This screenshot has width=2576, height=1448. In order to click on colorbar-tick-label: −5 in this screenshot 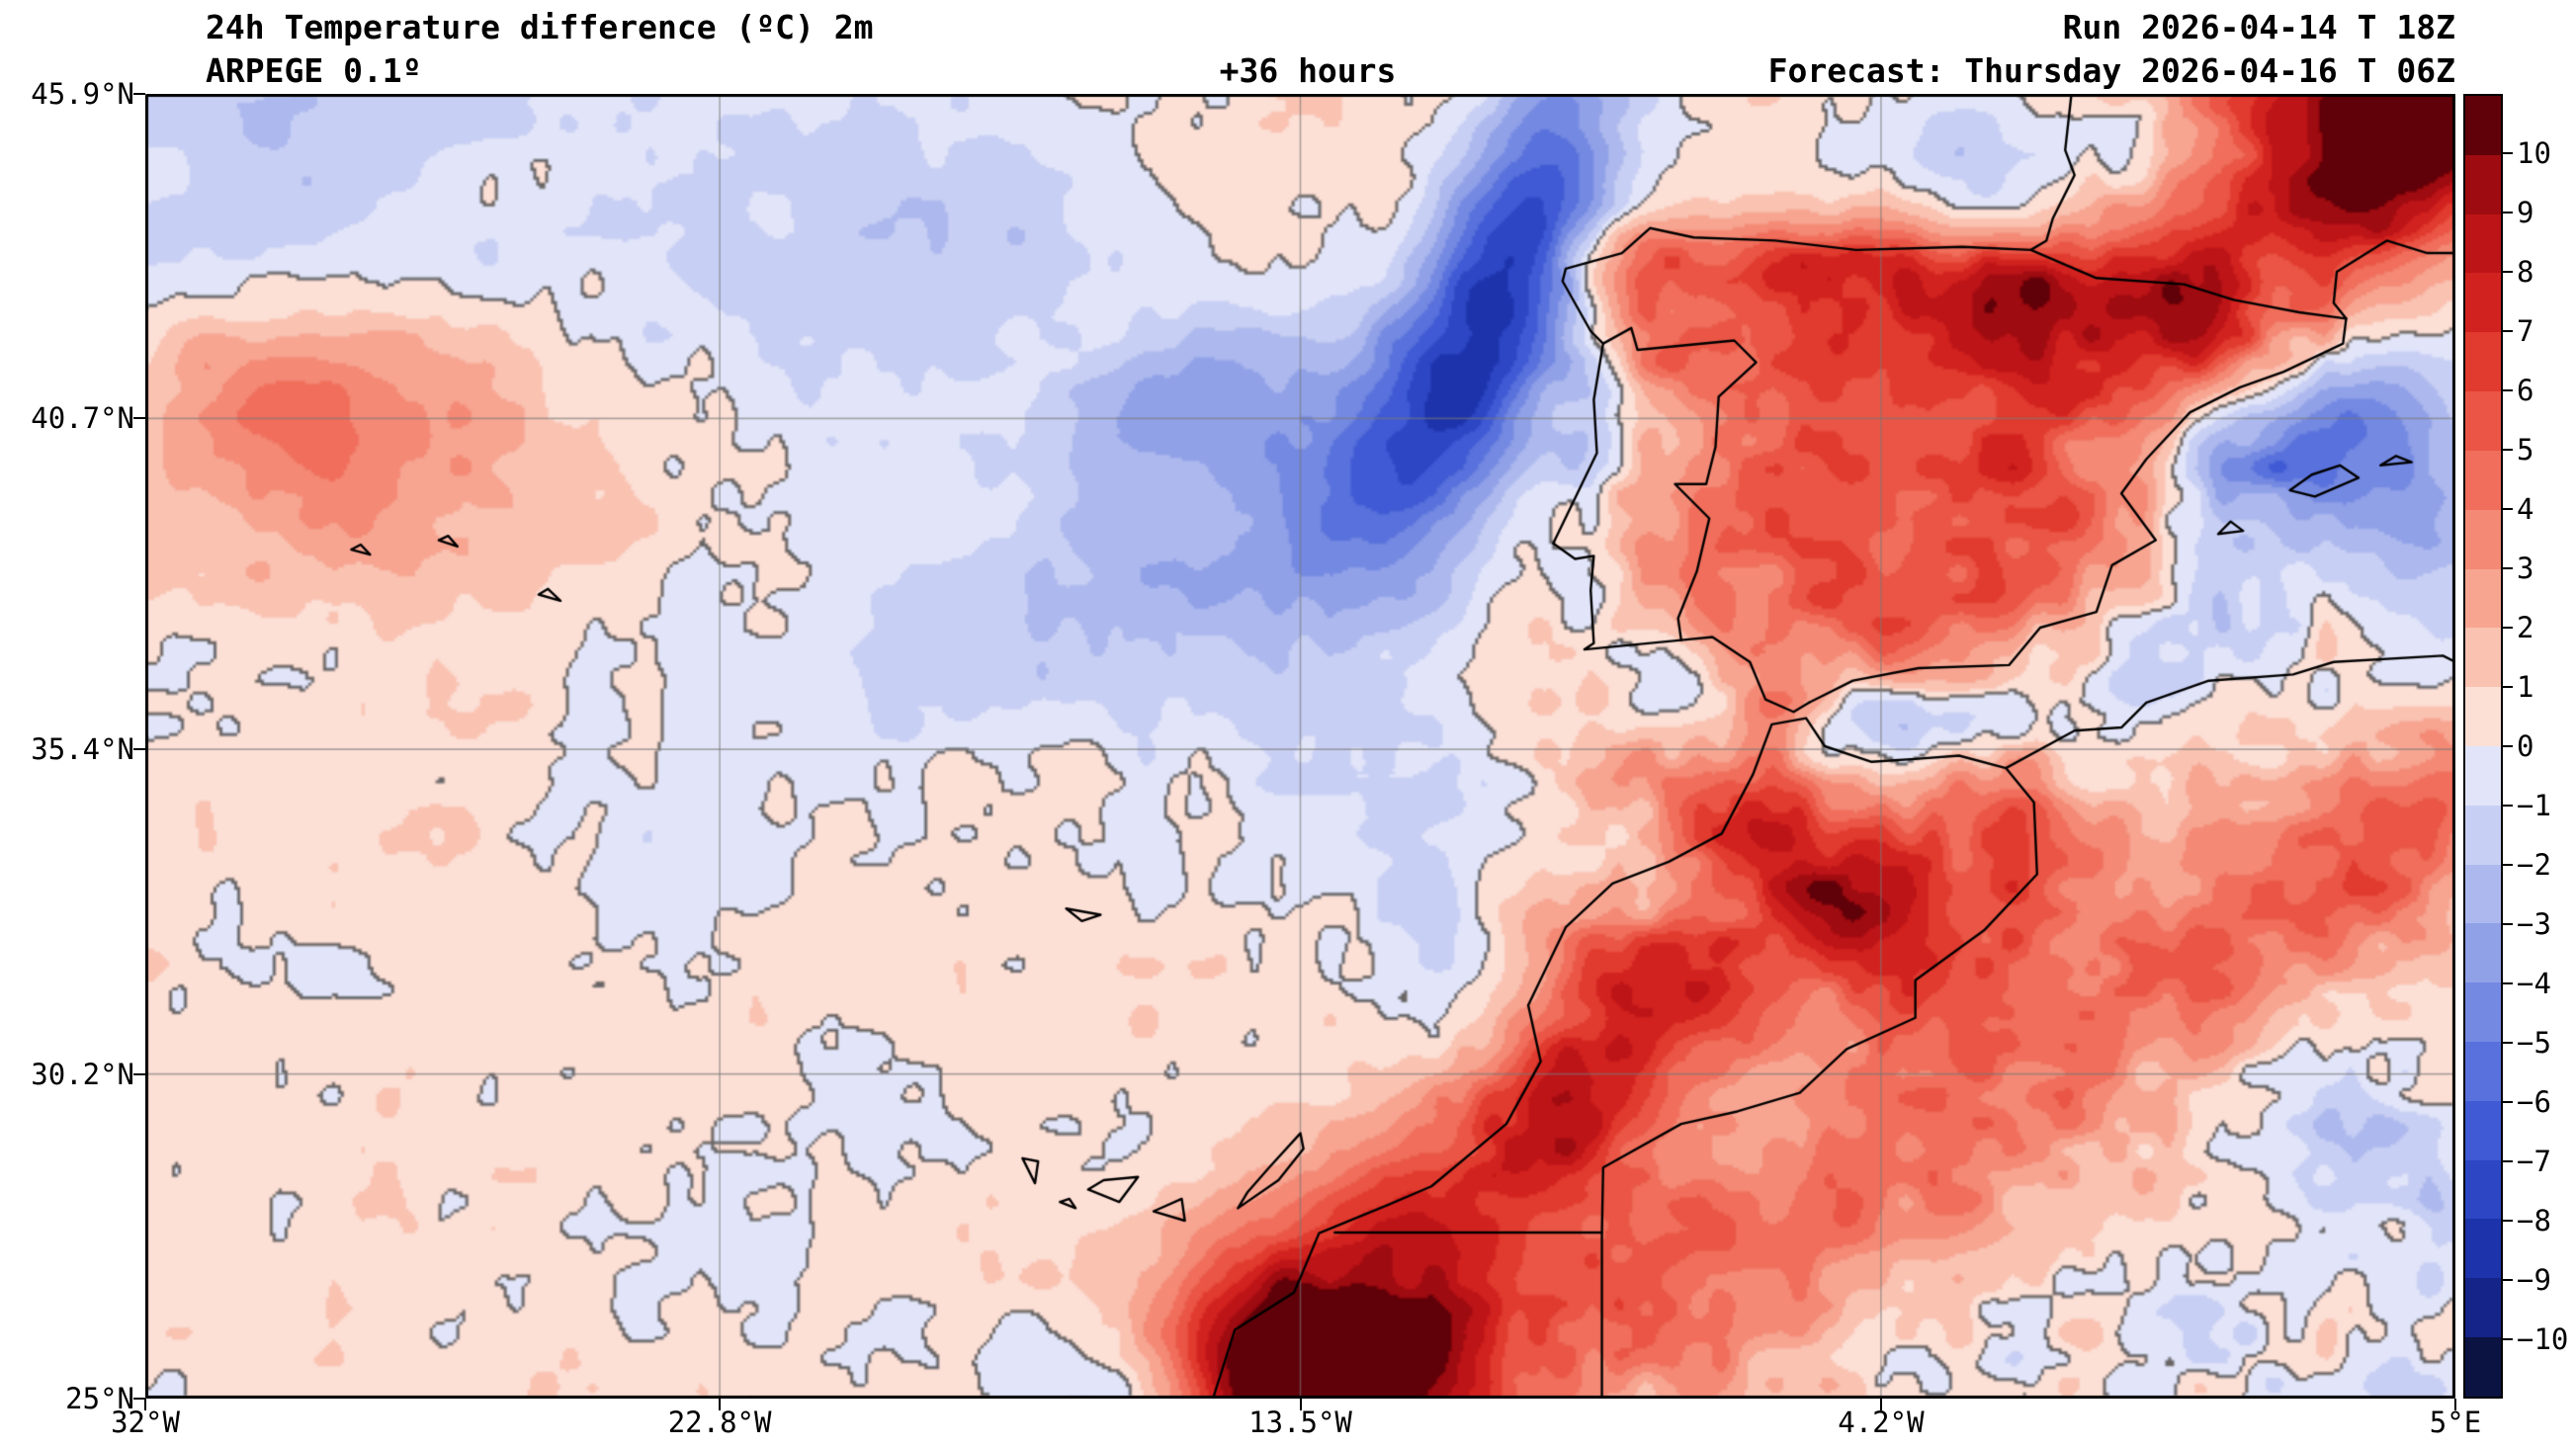, I will do `click(2534, 1043)`.